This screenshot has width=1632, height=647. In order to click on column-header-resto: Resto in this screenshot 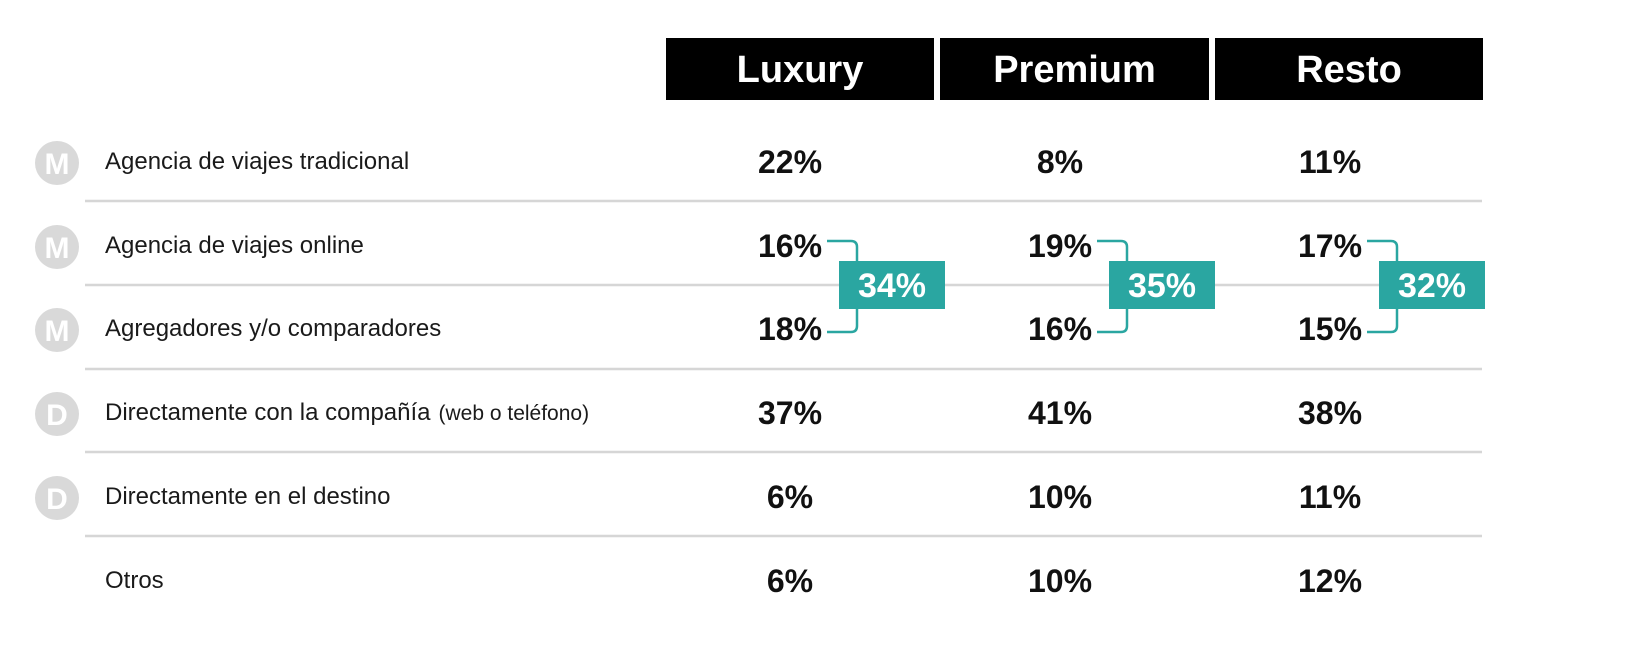, I will do `click(1349, 70)`.